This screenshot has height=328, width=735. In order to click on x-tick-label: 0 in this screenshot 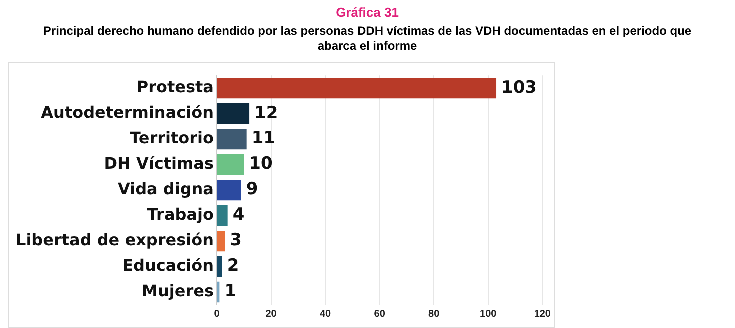, I will do `click(217, 314)`.